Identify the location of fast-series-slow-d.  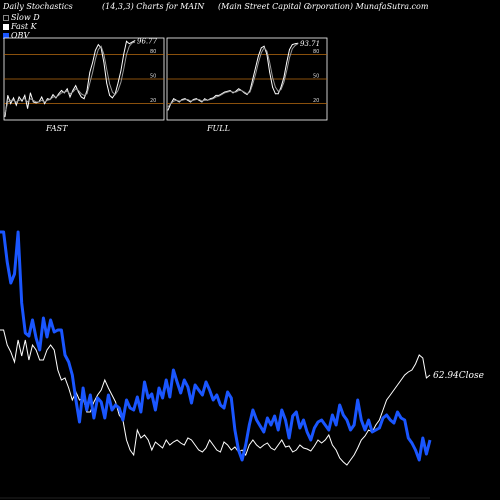
(70, 77).